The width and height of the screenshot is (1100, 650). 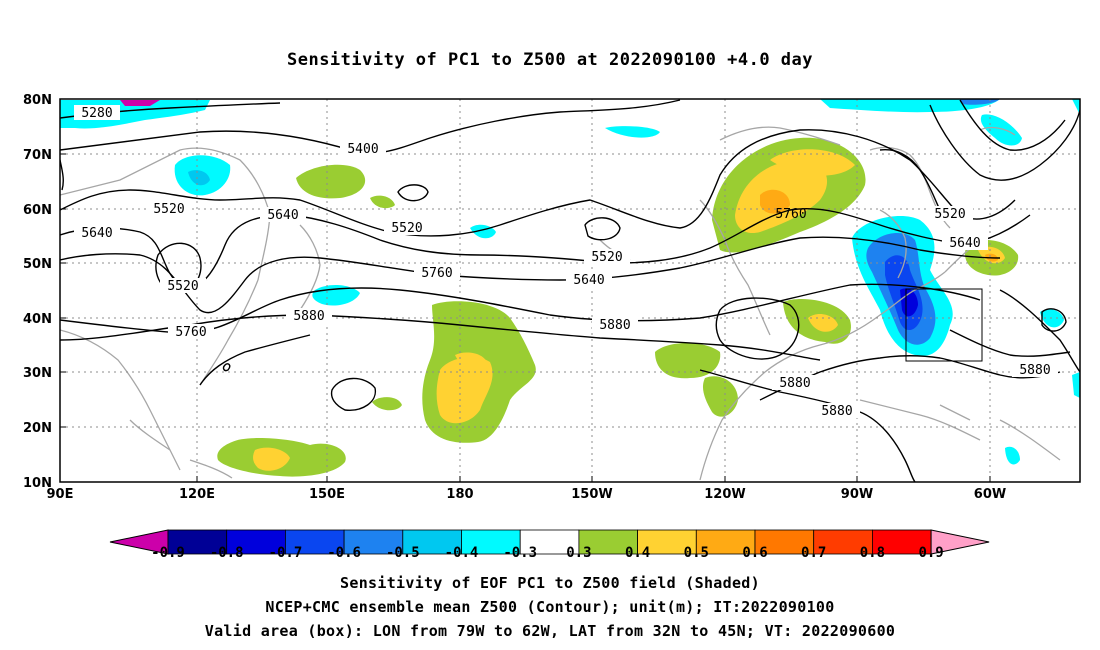 I want to click on lon-label: 90W, so click(x=857, y=494).